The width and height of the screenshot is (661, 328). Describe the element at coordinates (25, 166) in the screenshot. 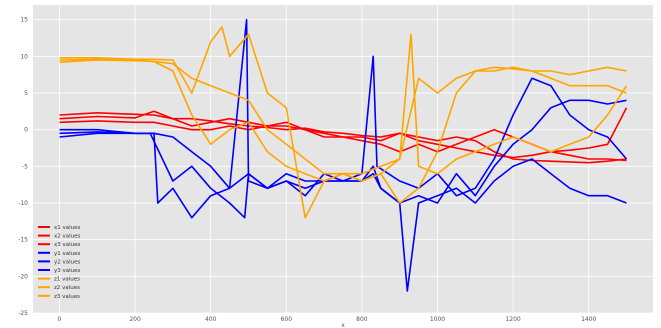

I see `y-tick-label: -5` at that location.